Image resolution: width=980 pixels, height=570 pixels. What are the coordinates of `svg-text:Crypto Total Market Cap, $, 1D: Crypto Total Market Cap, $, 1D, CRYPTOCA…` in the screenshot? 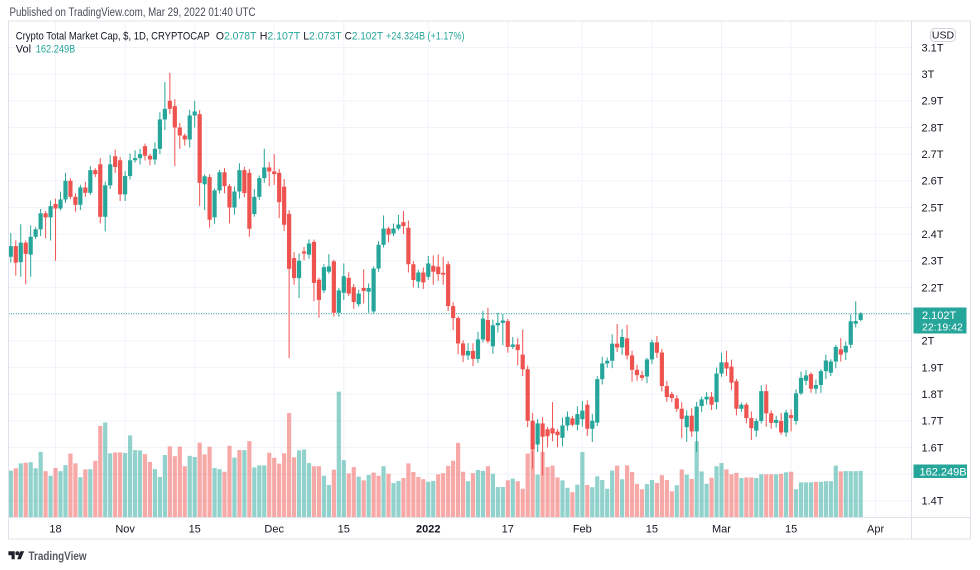 It's located at (113, 37).